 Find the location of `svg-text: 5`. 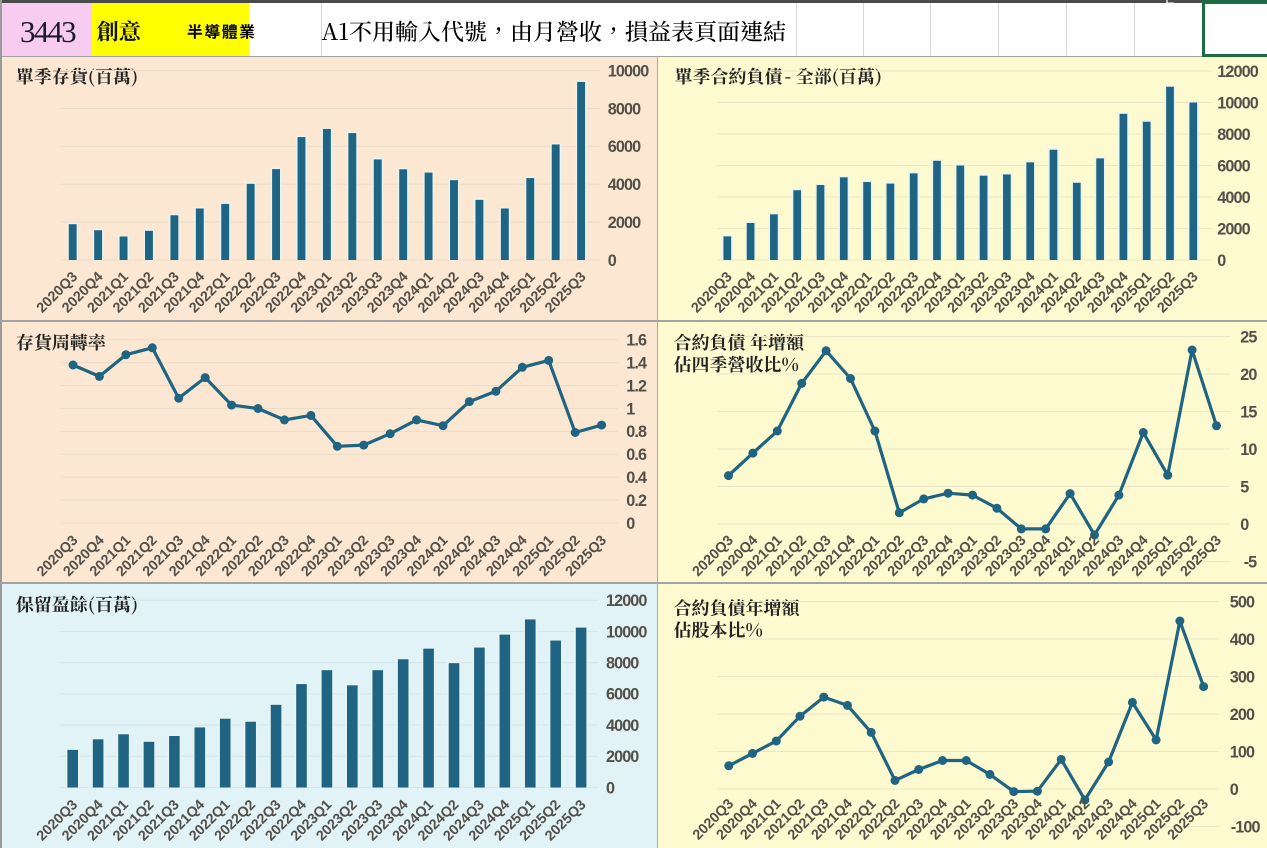

svg-text: 5 is located at coordinates (1244, 487).